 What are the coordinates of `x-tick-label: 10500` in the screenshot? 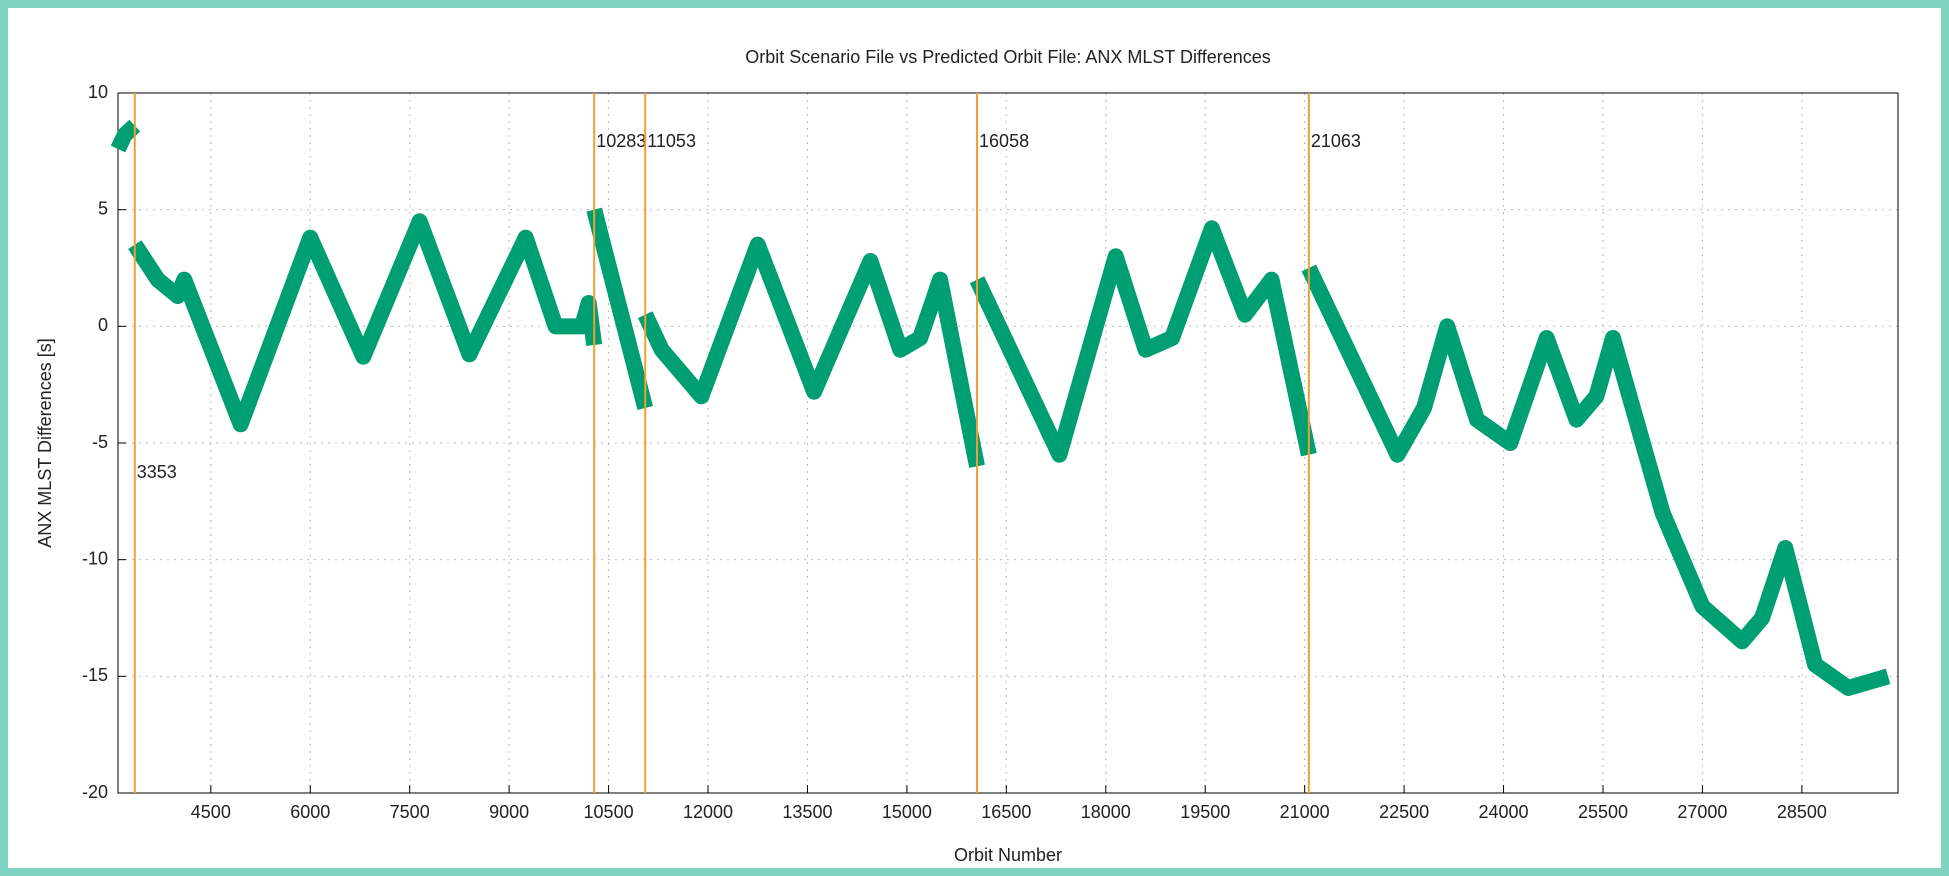 It's located at (609, 812).